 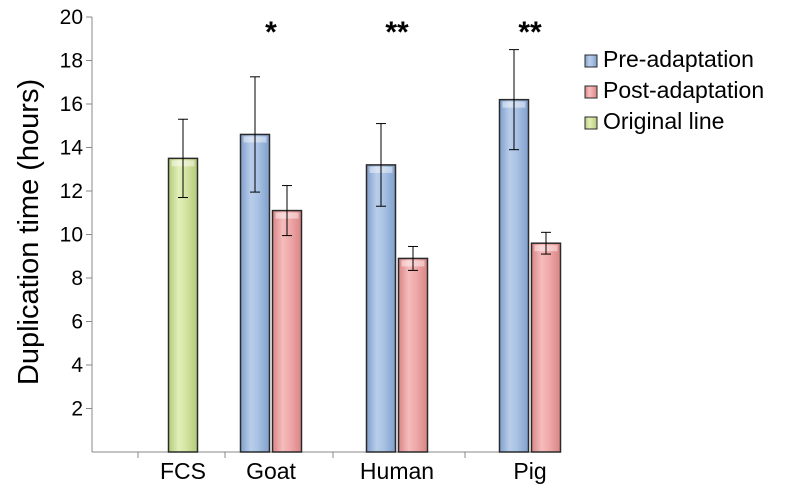 I want to click on bar-post-adaptation-human, so click(x=413, y=355).